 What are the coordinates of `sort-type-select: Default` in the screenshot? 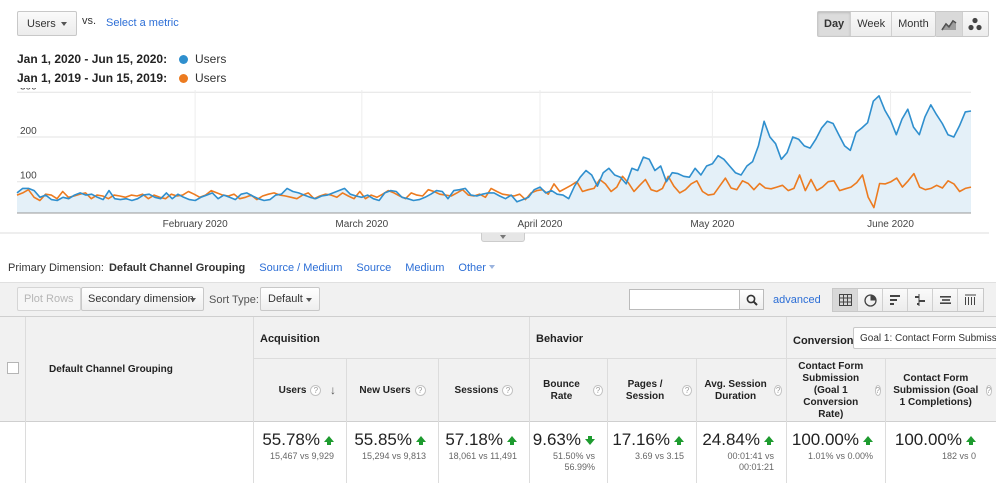 It's located at (290, 299).